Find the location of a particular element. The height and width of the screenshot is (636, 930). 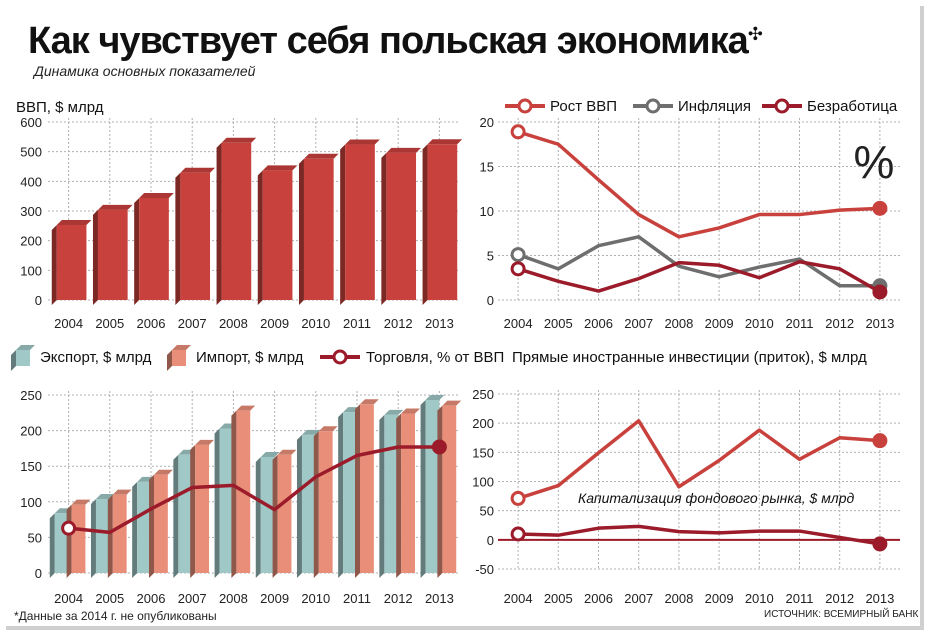

page-title: Как чувствует себя польская экономика✣ is located at coordinates (395, 41).